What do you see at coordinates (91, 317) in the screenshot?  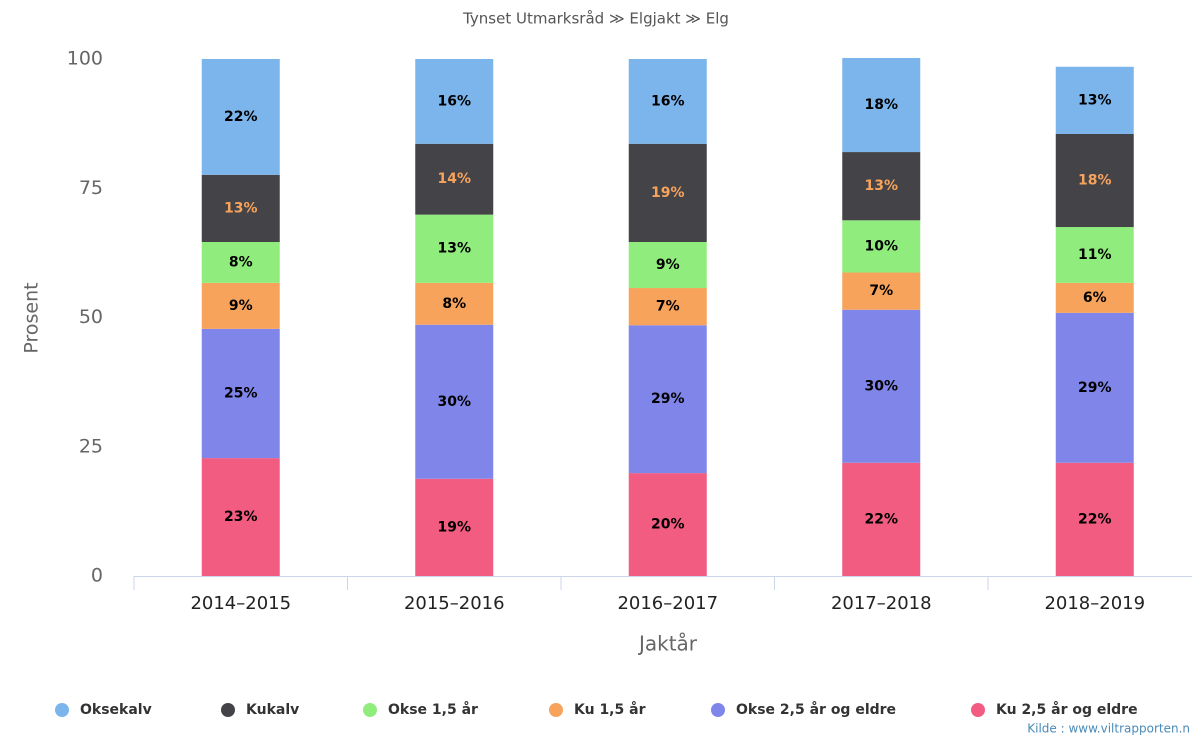 I see `y-tick-label: 50` at bounding box center [91, 317].